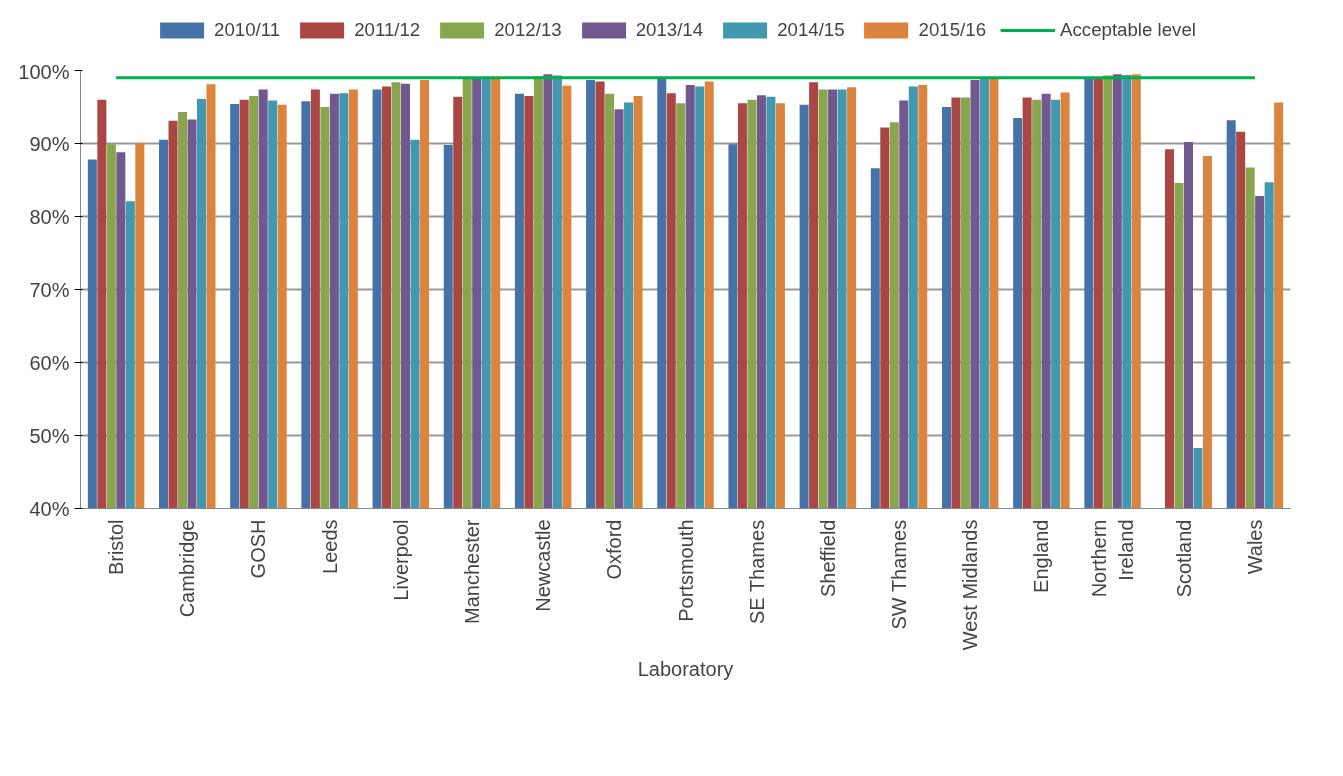  I want to click on y-tick-label: 90%, so click(49, 143).